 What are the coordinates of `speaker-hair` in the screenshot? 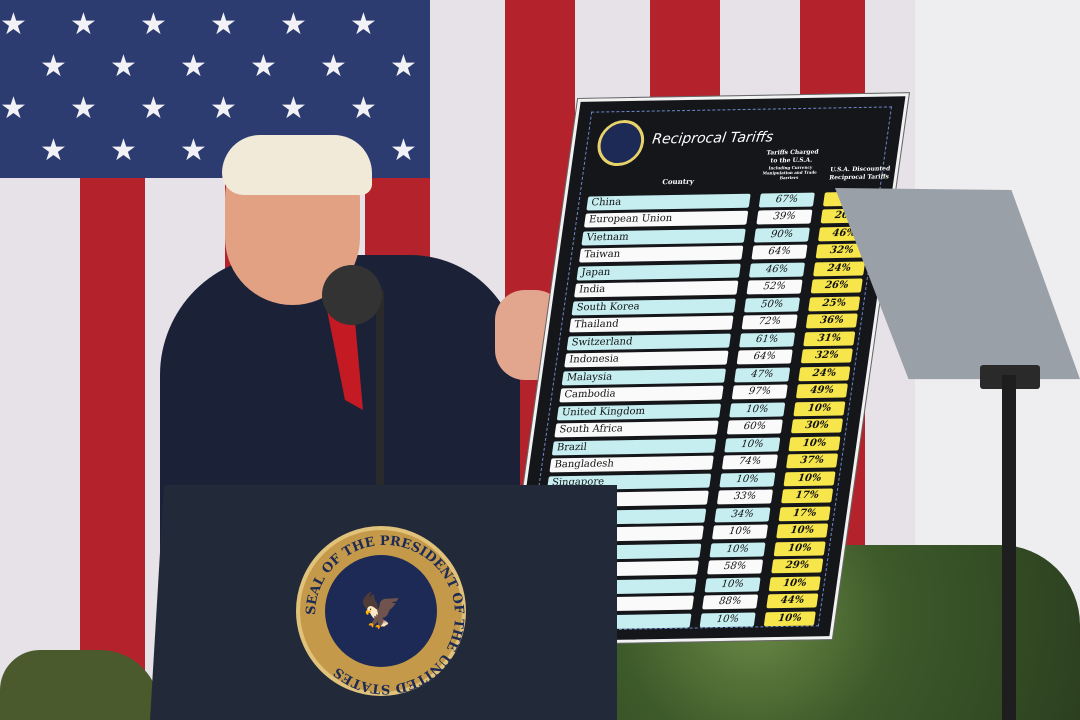 It's located at (297, 165).